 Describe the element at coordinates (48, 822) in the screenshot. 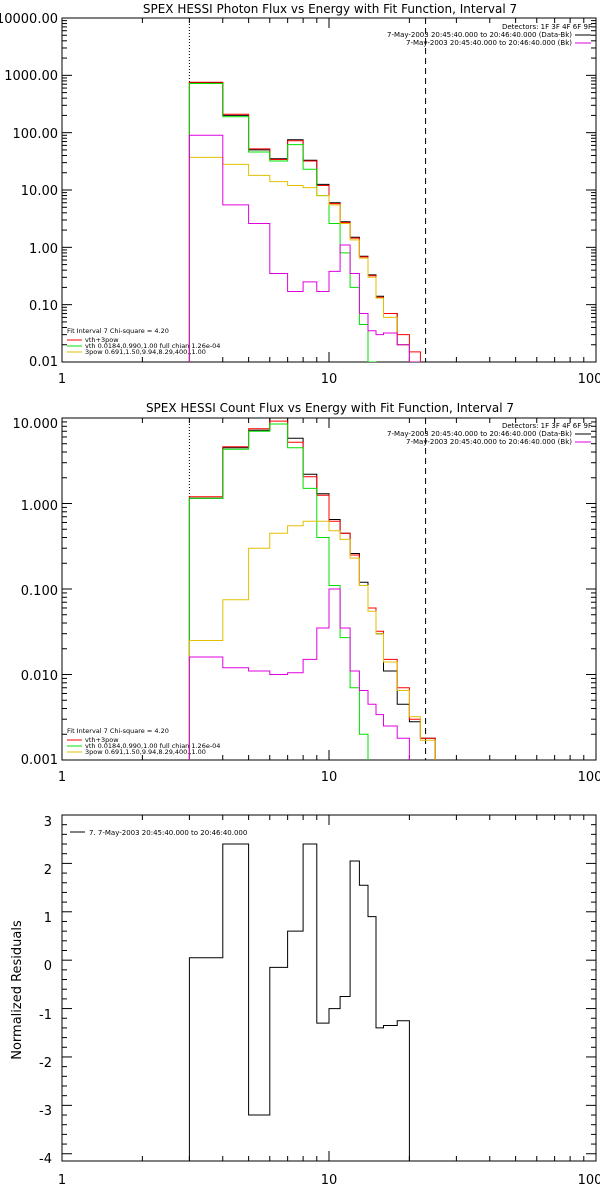

I see `y-tick-label: 3` at that location.